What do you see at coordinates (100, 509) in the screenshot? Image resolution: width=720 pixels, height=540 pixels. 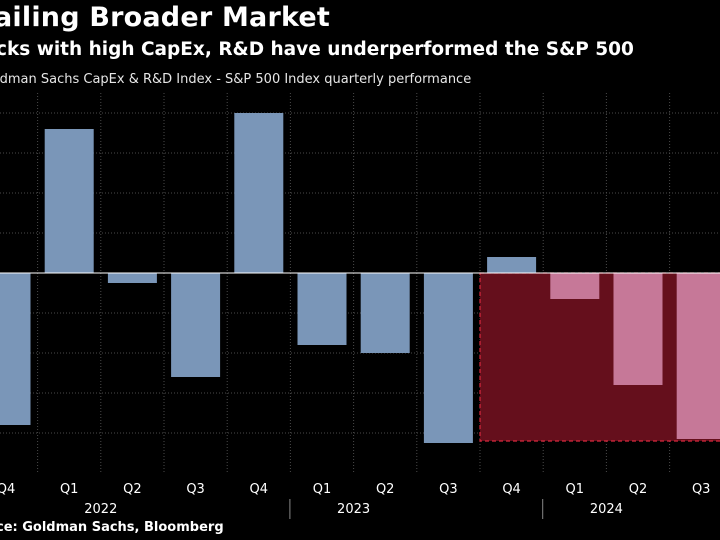 I see `year-label: 2022` at bounding box center [100, 509].